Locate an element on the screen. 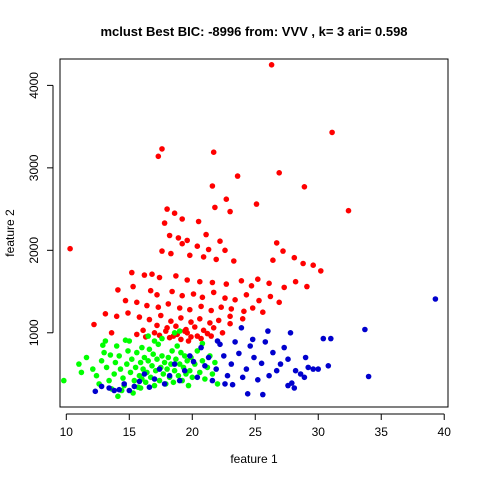 The width and height of the screenshot is (480, 480). x-axis: 10 15 20 25 30 35 40 is located at coordinates (256, 426).